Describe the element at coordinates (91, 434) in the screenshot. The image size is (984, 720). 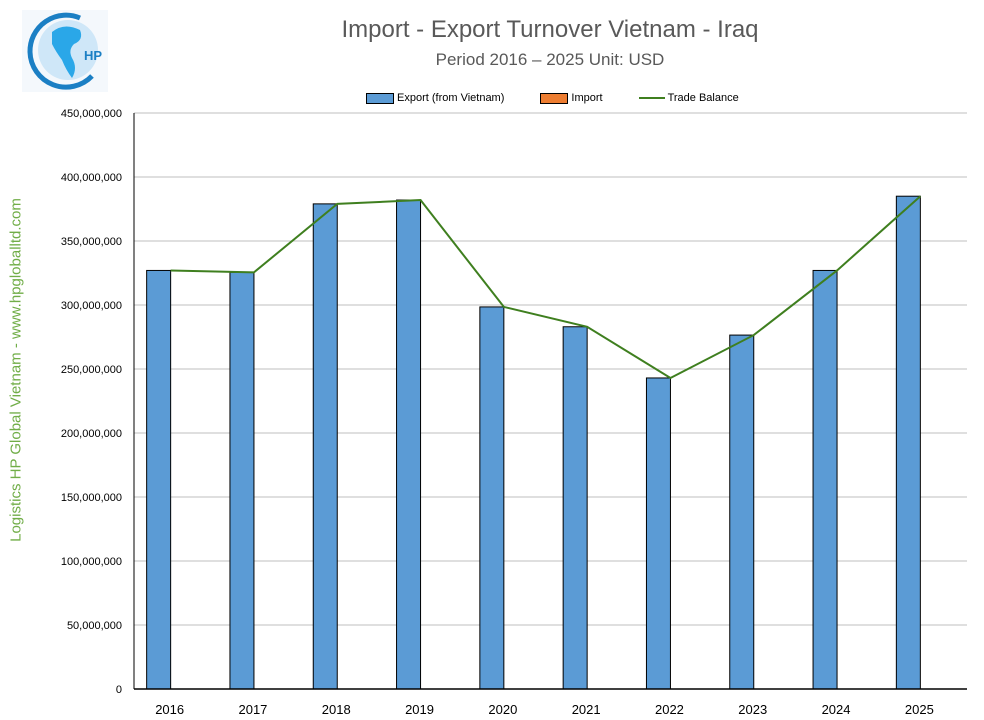
I see `y-tick-label: 200,000,000` at that location.